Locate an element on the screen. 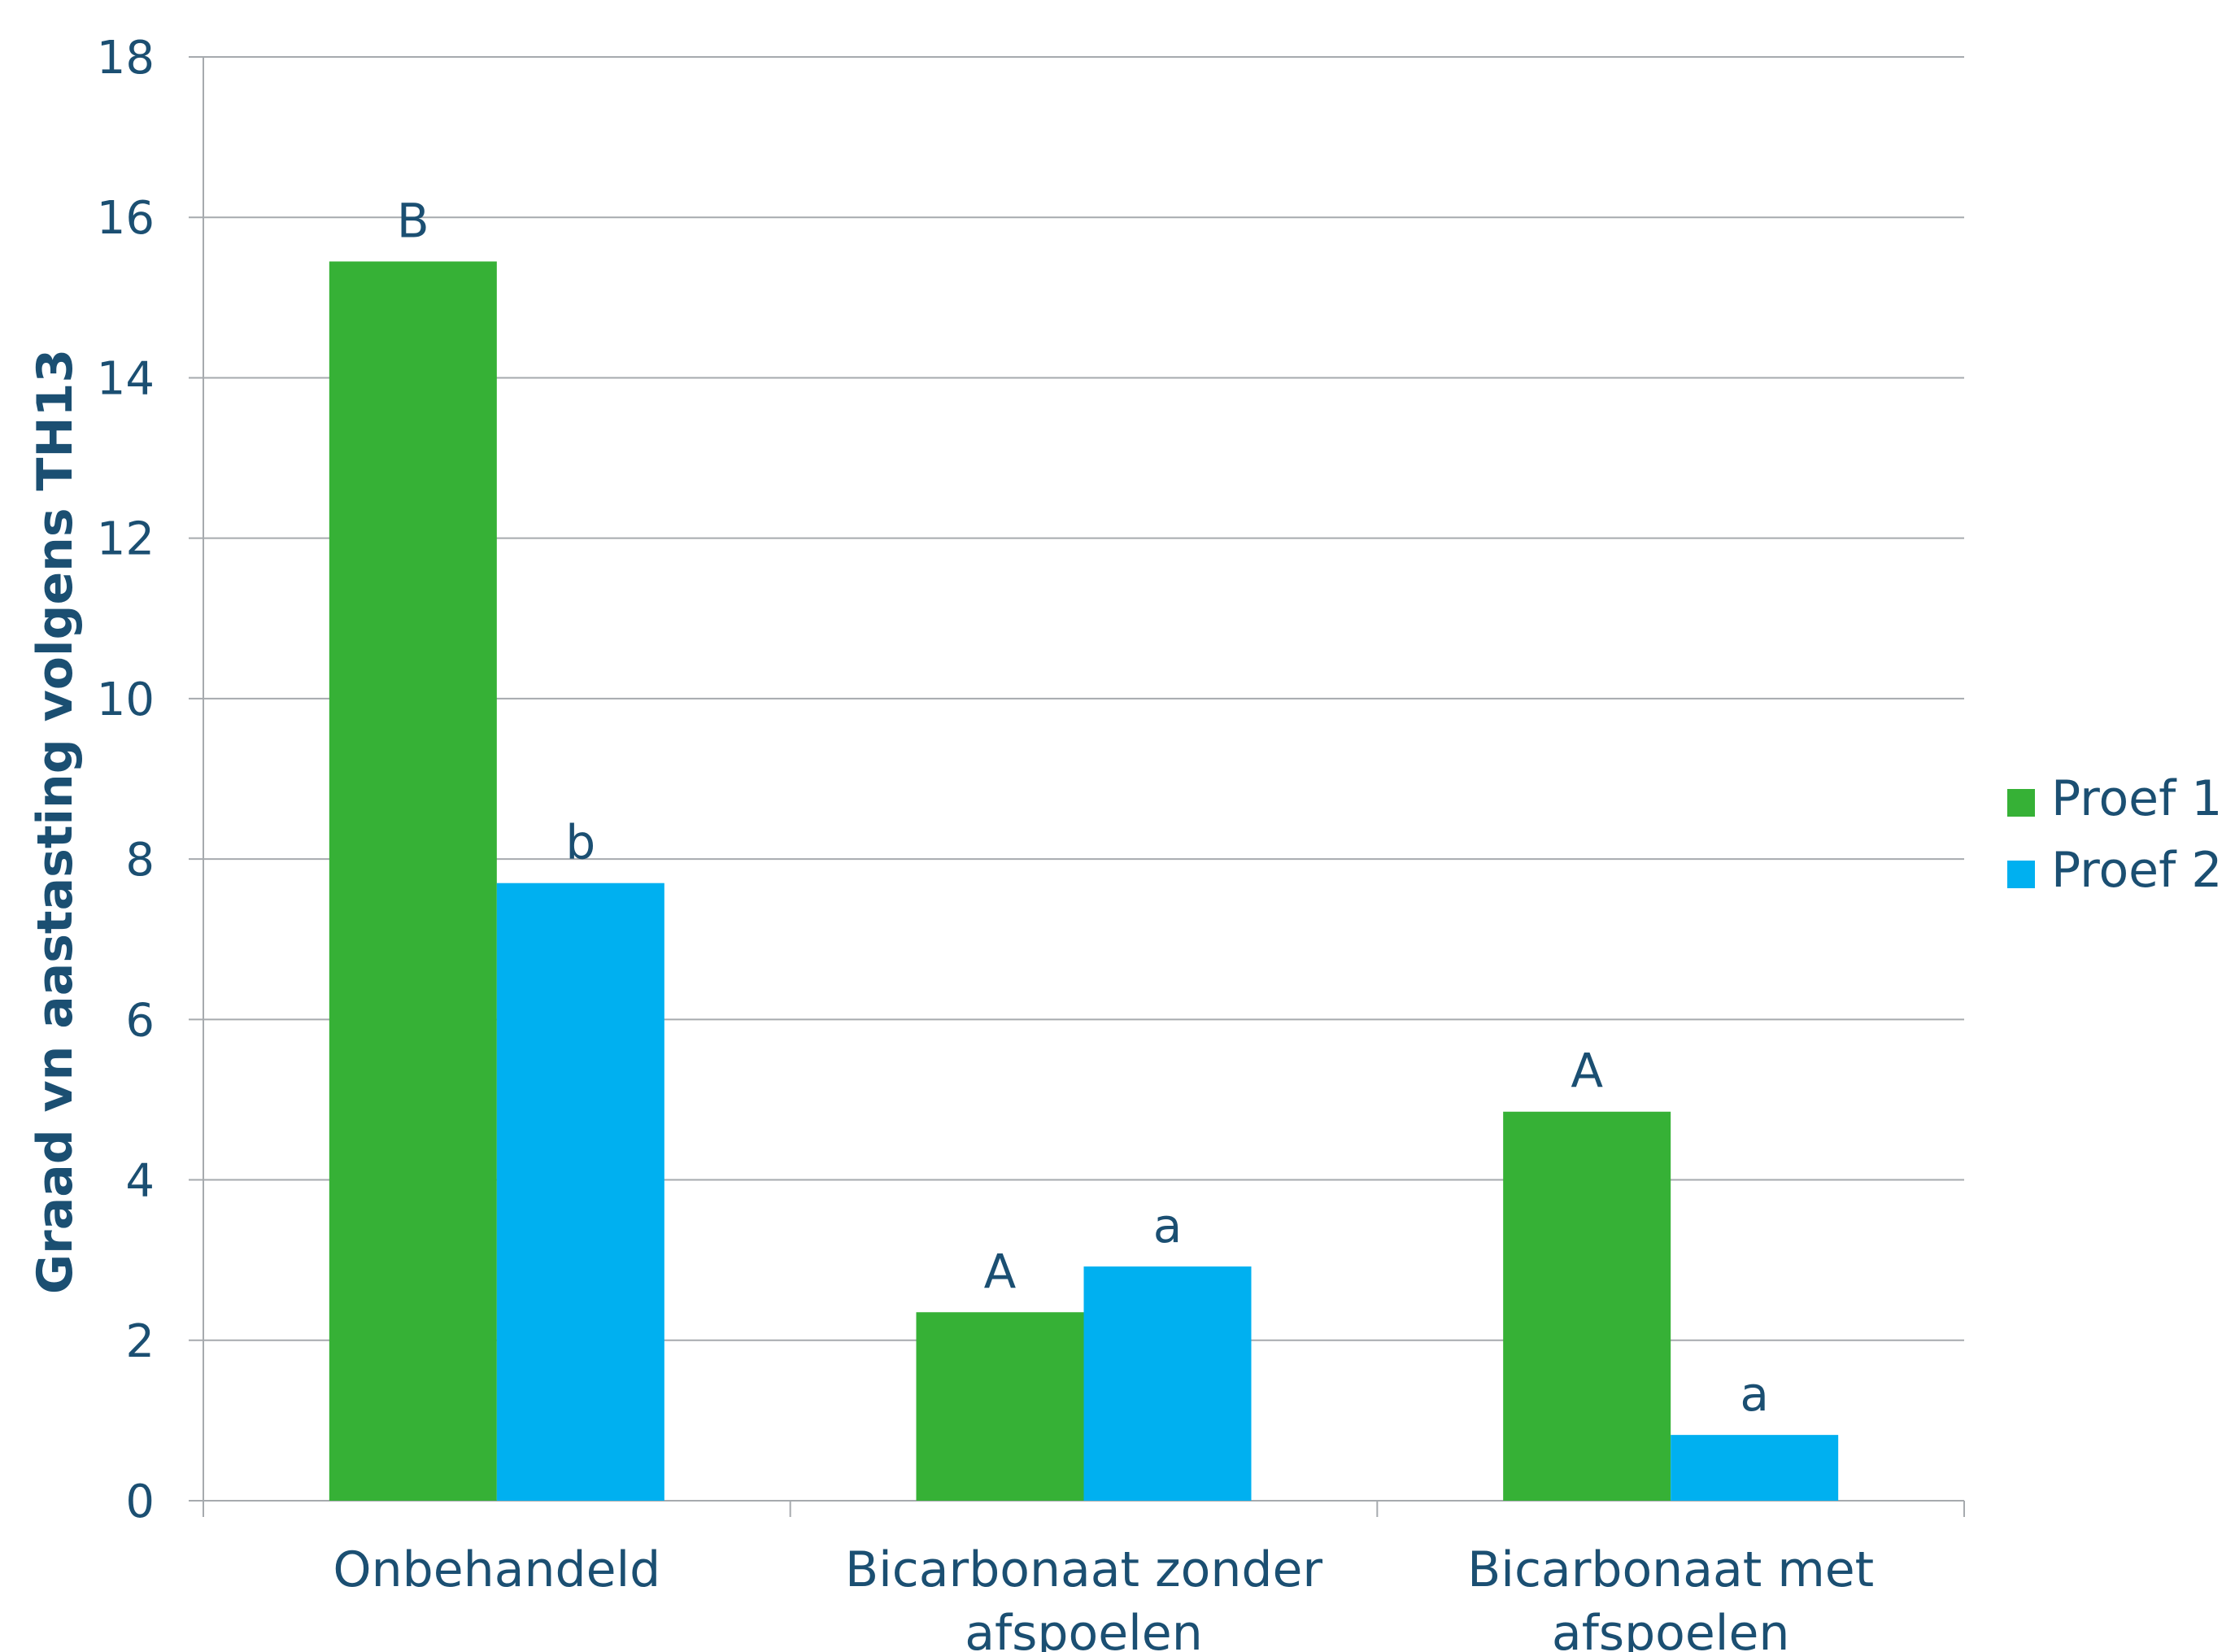 Image resolution: width=2235 pixels, height=1652 pixels. significance-label: B is located at coordinates (413, 220).